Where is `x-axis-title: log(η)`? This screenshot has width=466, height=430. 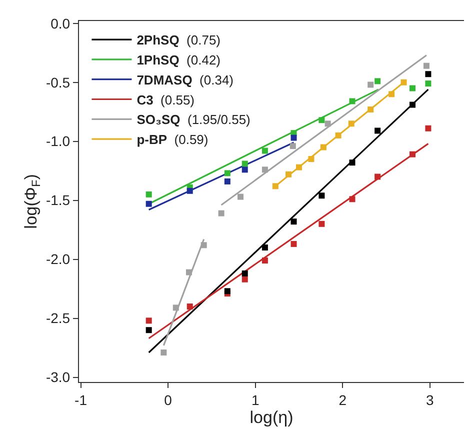
x-axis-title: log(η) is located at coordinates (272, 417).